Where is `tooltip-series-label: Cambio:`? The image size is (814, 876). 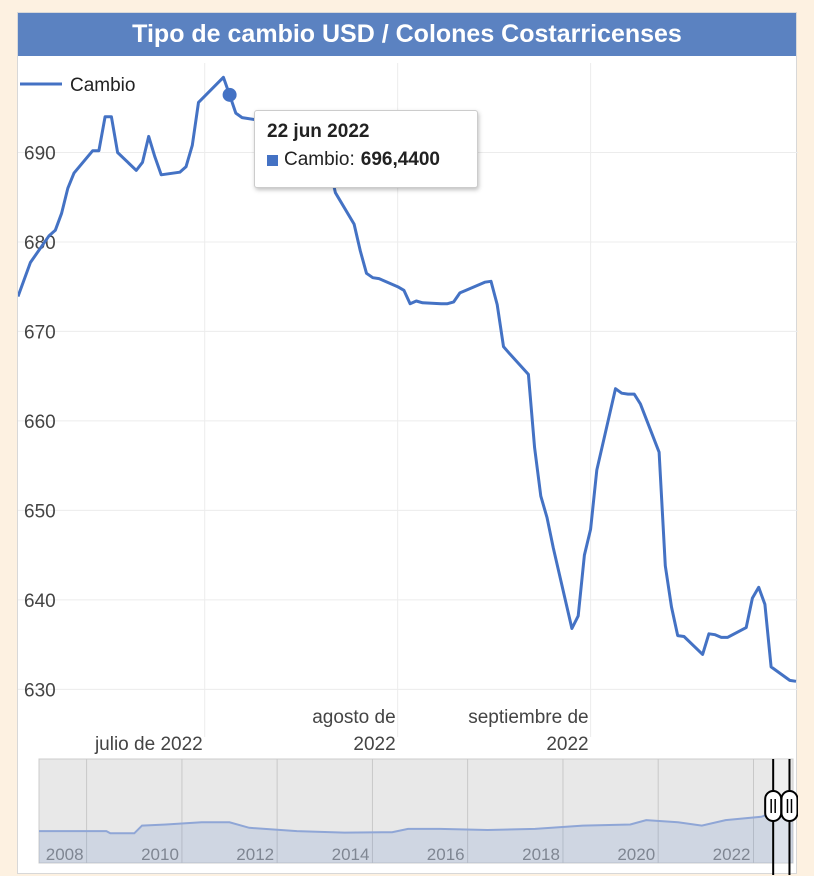
tooltip-series-label: Cambio: is located at coordinates (319, 159).